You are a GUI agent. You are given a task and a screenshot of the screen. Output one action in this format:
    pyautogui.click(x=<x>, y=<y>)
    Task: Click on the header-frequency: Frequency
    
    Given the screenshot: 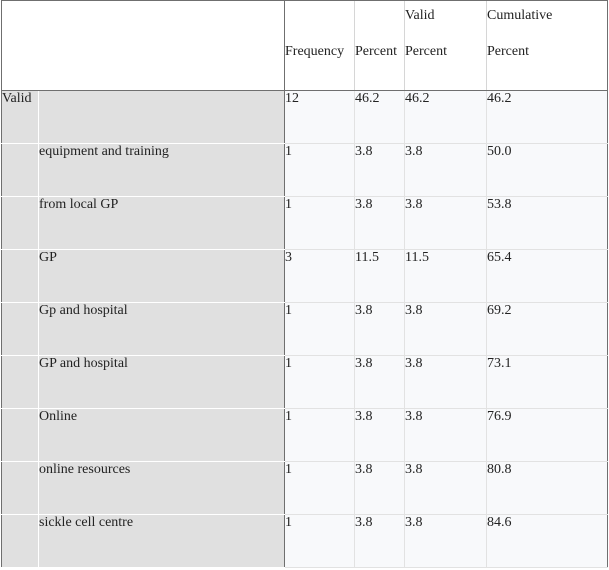 What is the action you would take?
    pyautogui.click(x=319, y=45)
    